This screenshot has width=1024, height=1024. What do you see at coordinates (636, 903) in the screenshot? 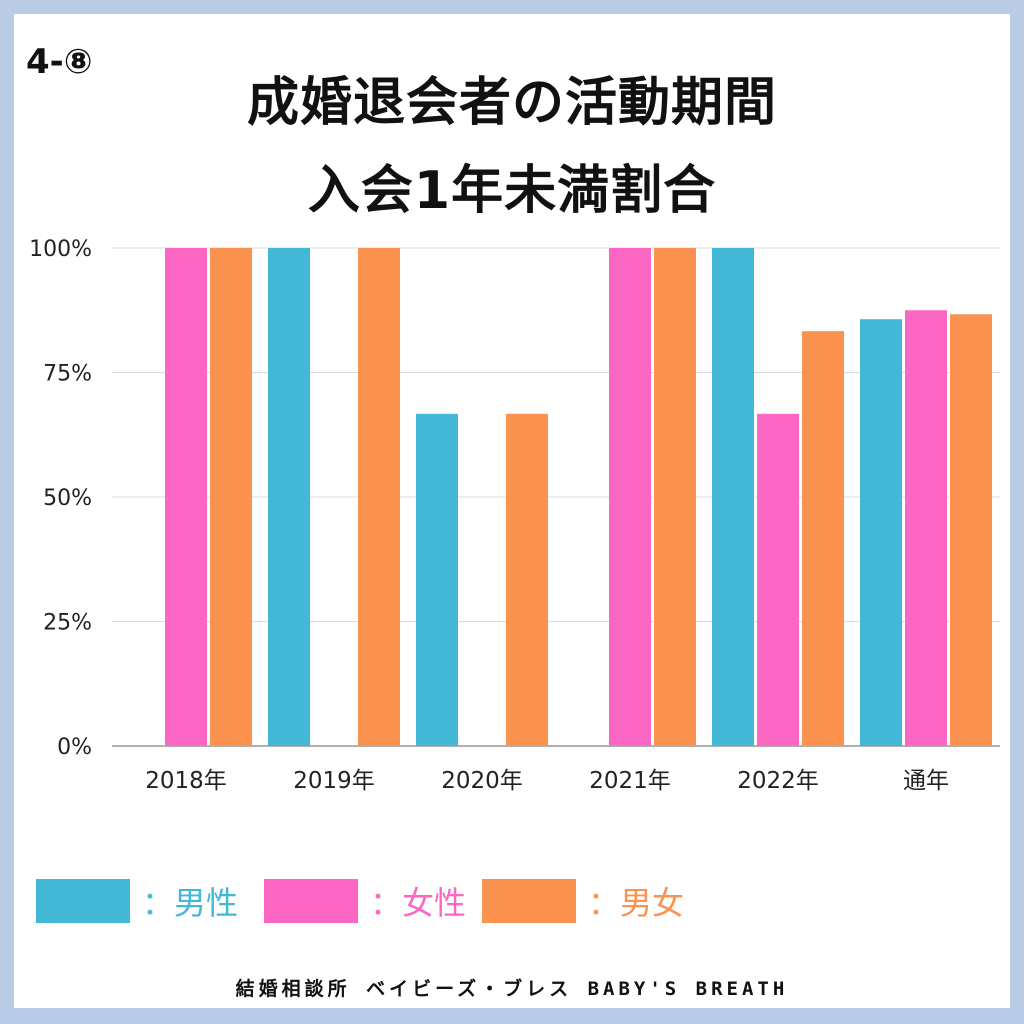
I see `legend-label-both: ：男女` at bounding box center [636, 903].